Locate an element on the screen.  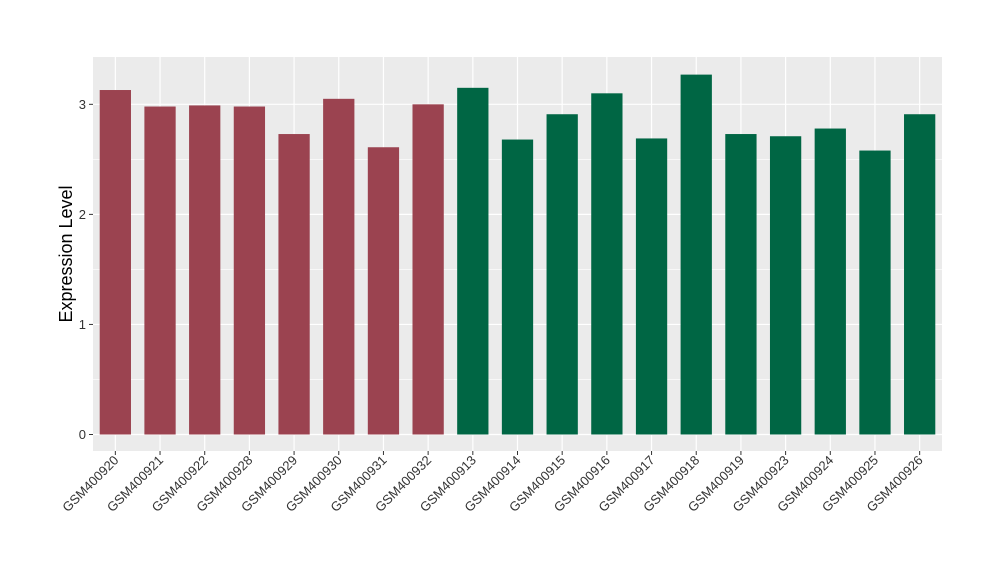
bar-GSM400932 is located at coordinates (428, 269).